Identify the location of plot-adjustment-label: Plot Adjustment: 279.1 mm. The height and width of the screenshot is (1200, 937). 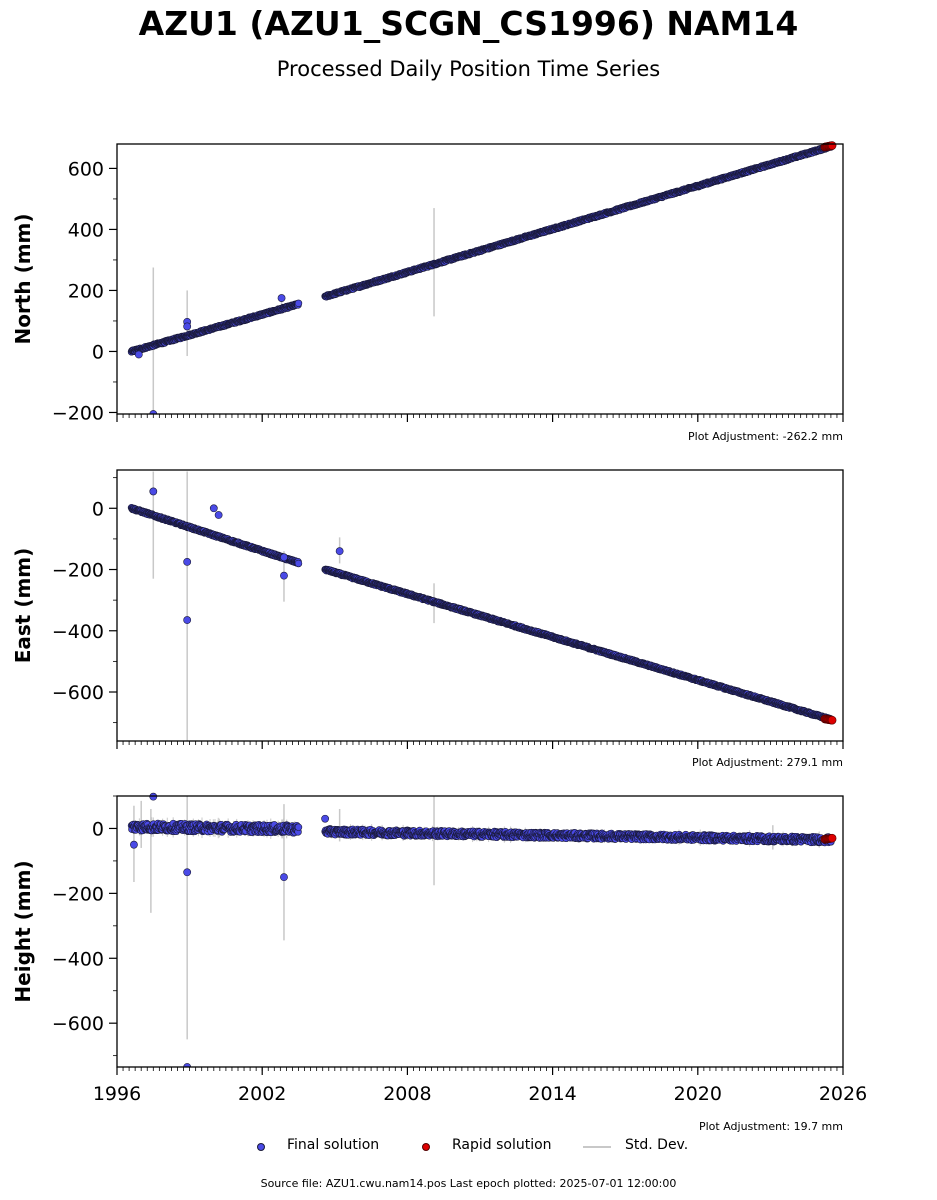
(767, 762).